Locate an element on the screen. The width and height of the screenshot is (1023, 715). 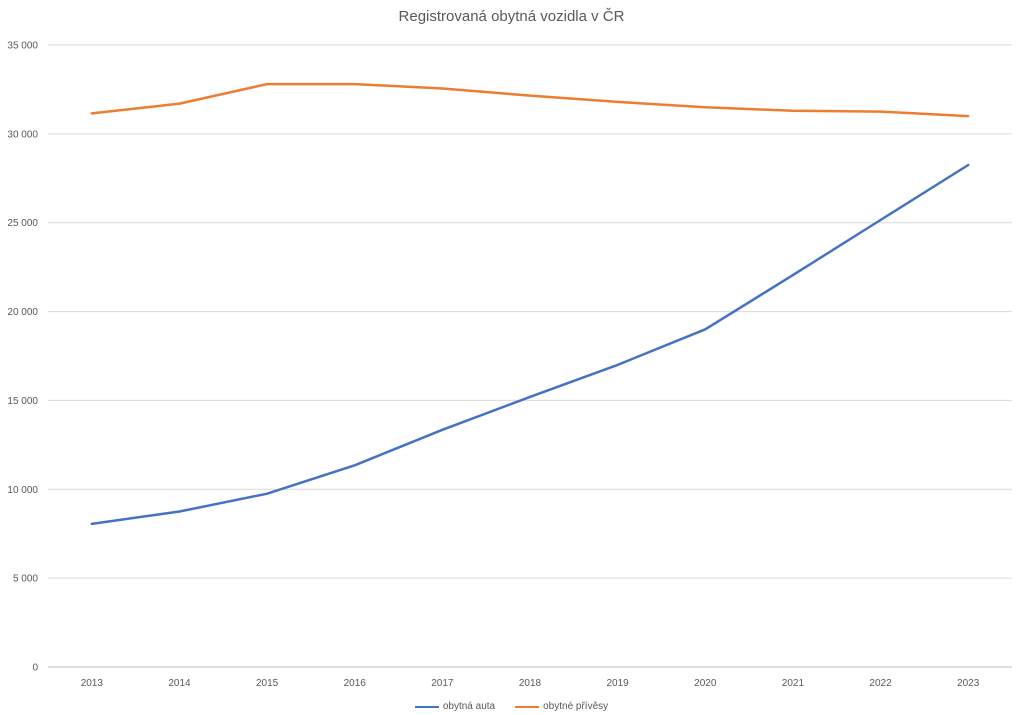
x-tick-label: 2014 is located at coordinates (179, 683).